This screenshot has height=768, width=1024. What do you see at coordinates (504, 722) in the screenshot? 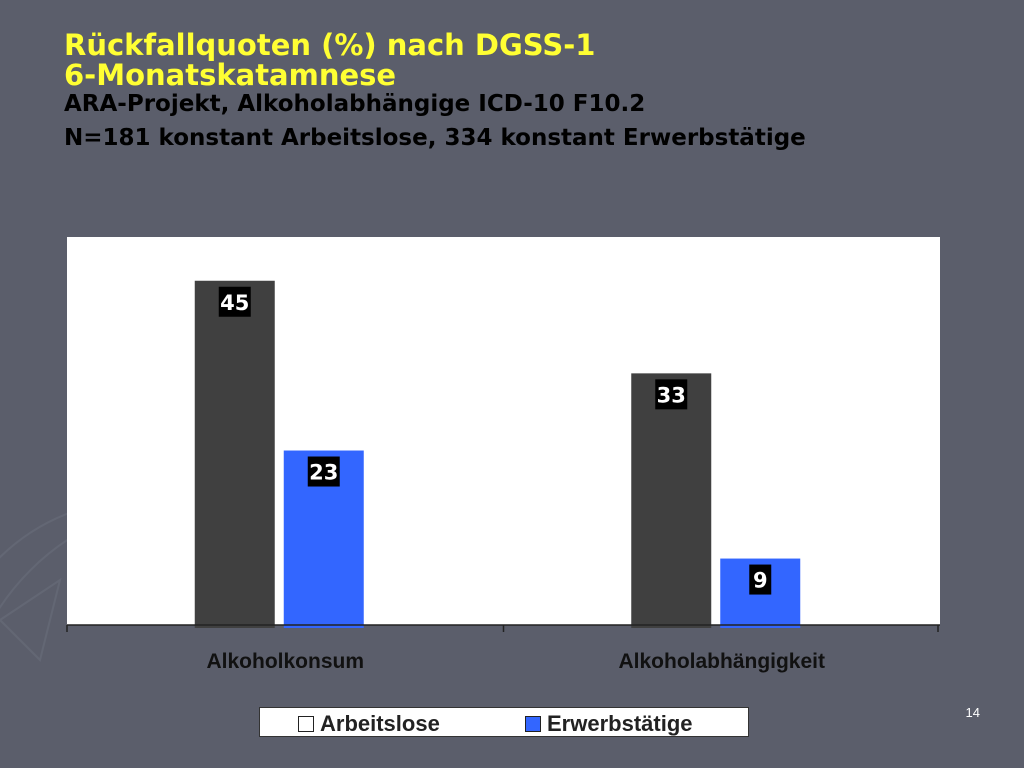
I see `chart-legend: Arbeitslose Erwerbstätige` at bounding box center [504, 722].